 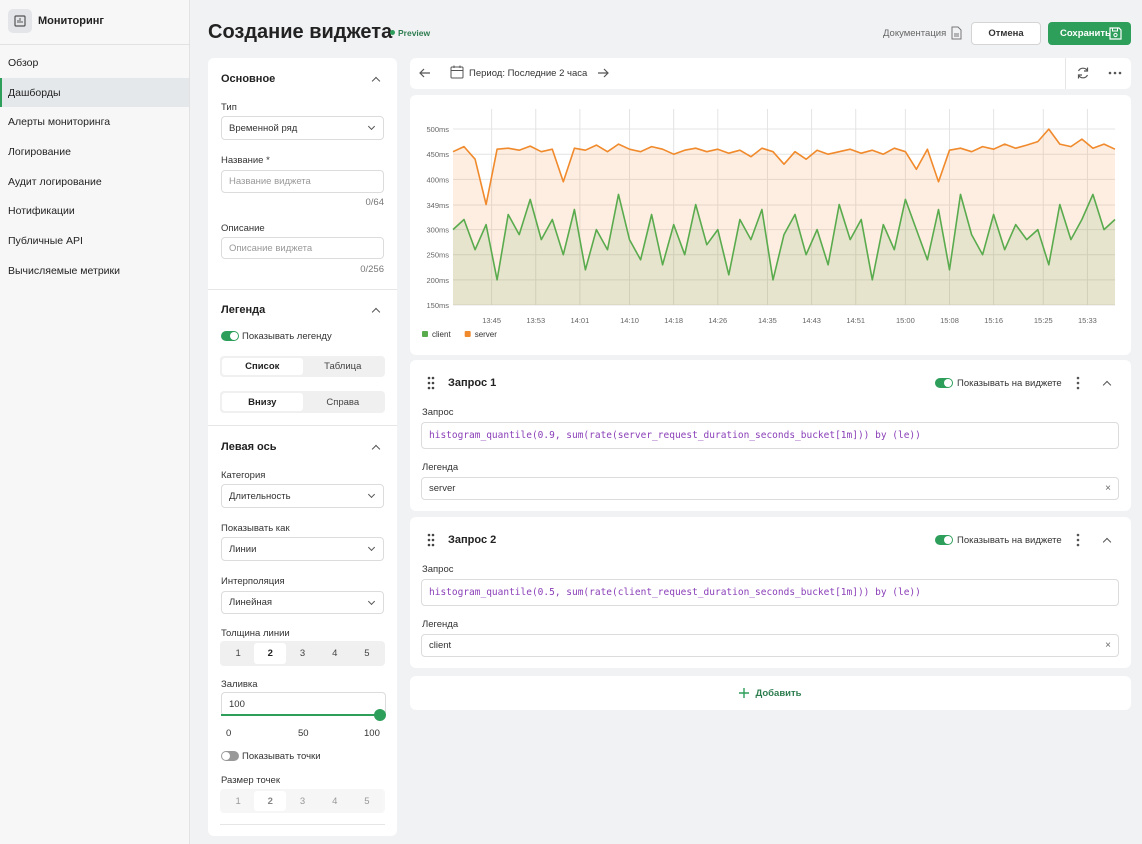 I want to click on tab: Справа, so click(x=343, y=402).